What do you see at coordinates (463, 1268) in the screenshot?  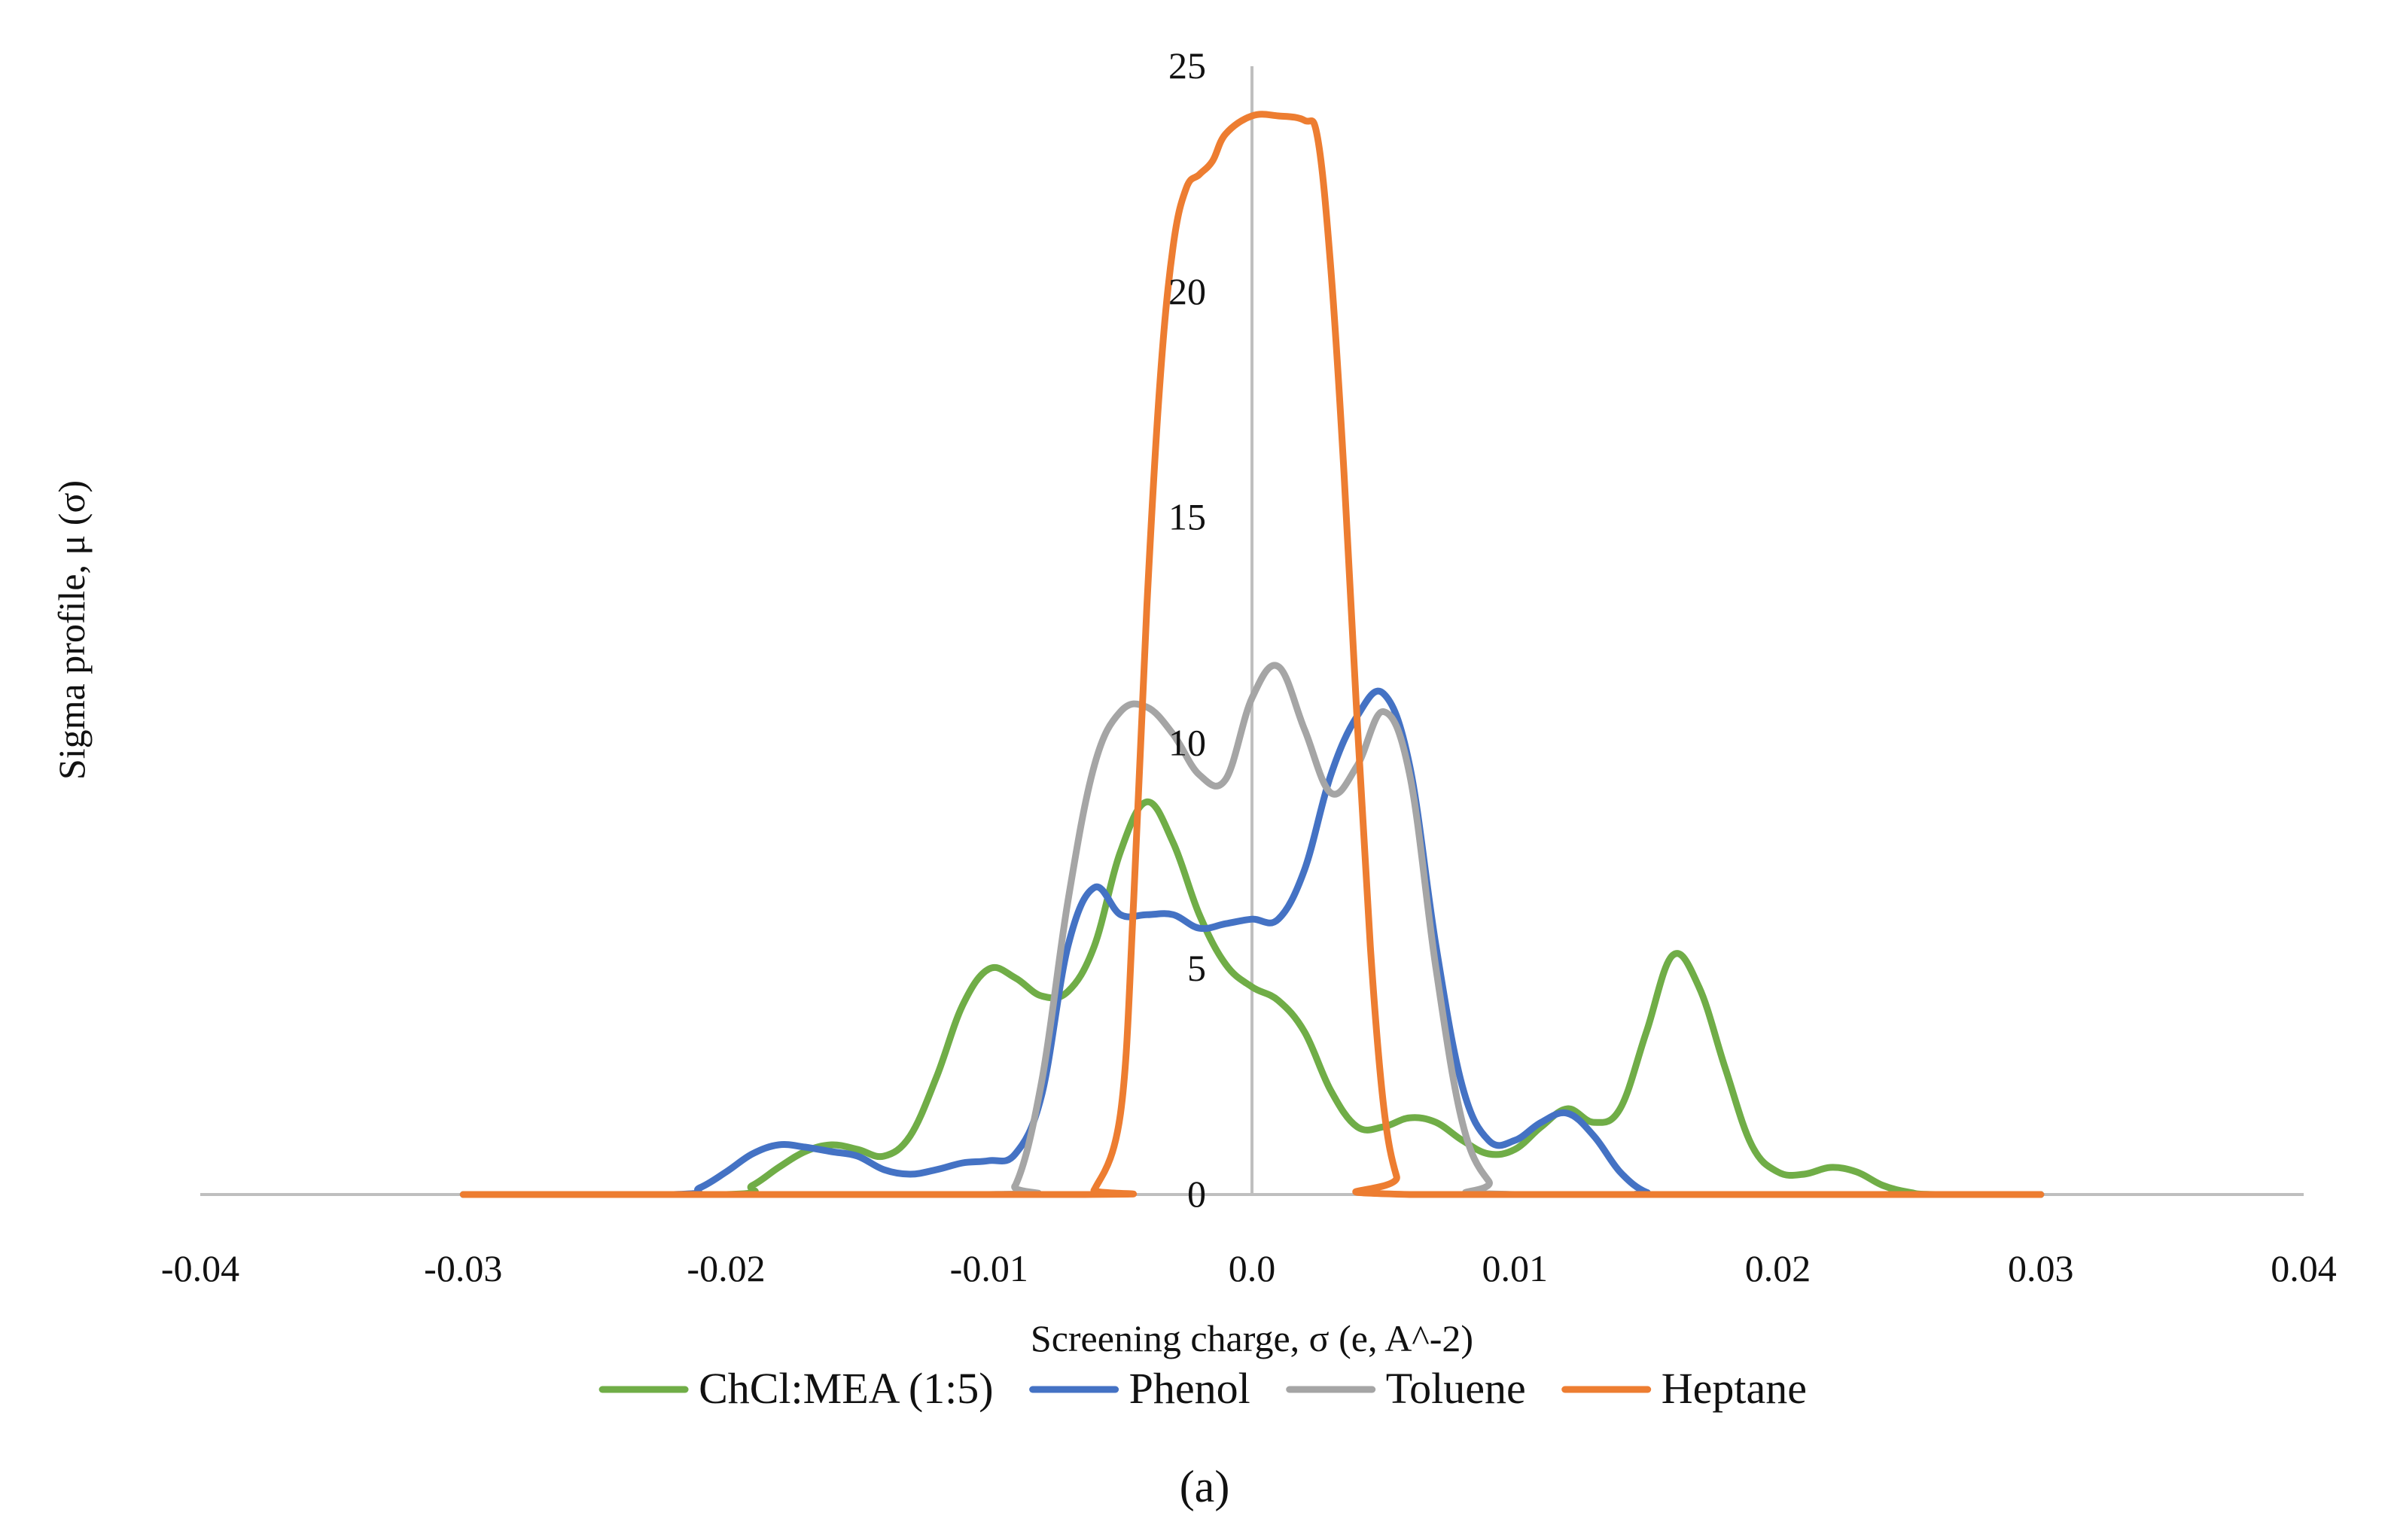 I see `x-tick-label: -0.03` at bounding box center [463, 1268].